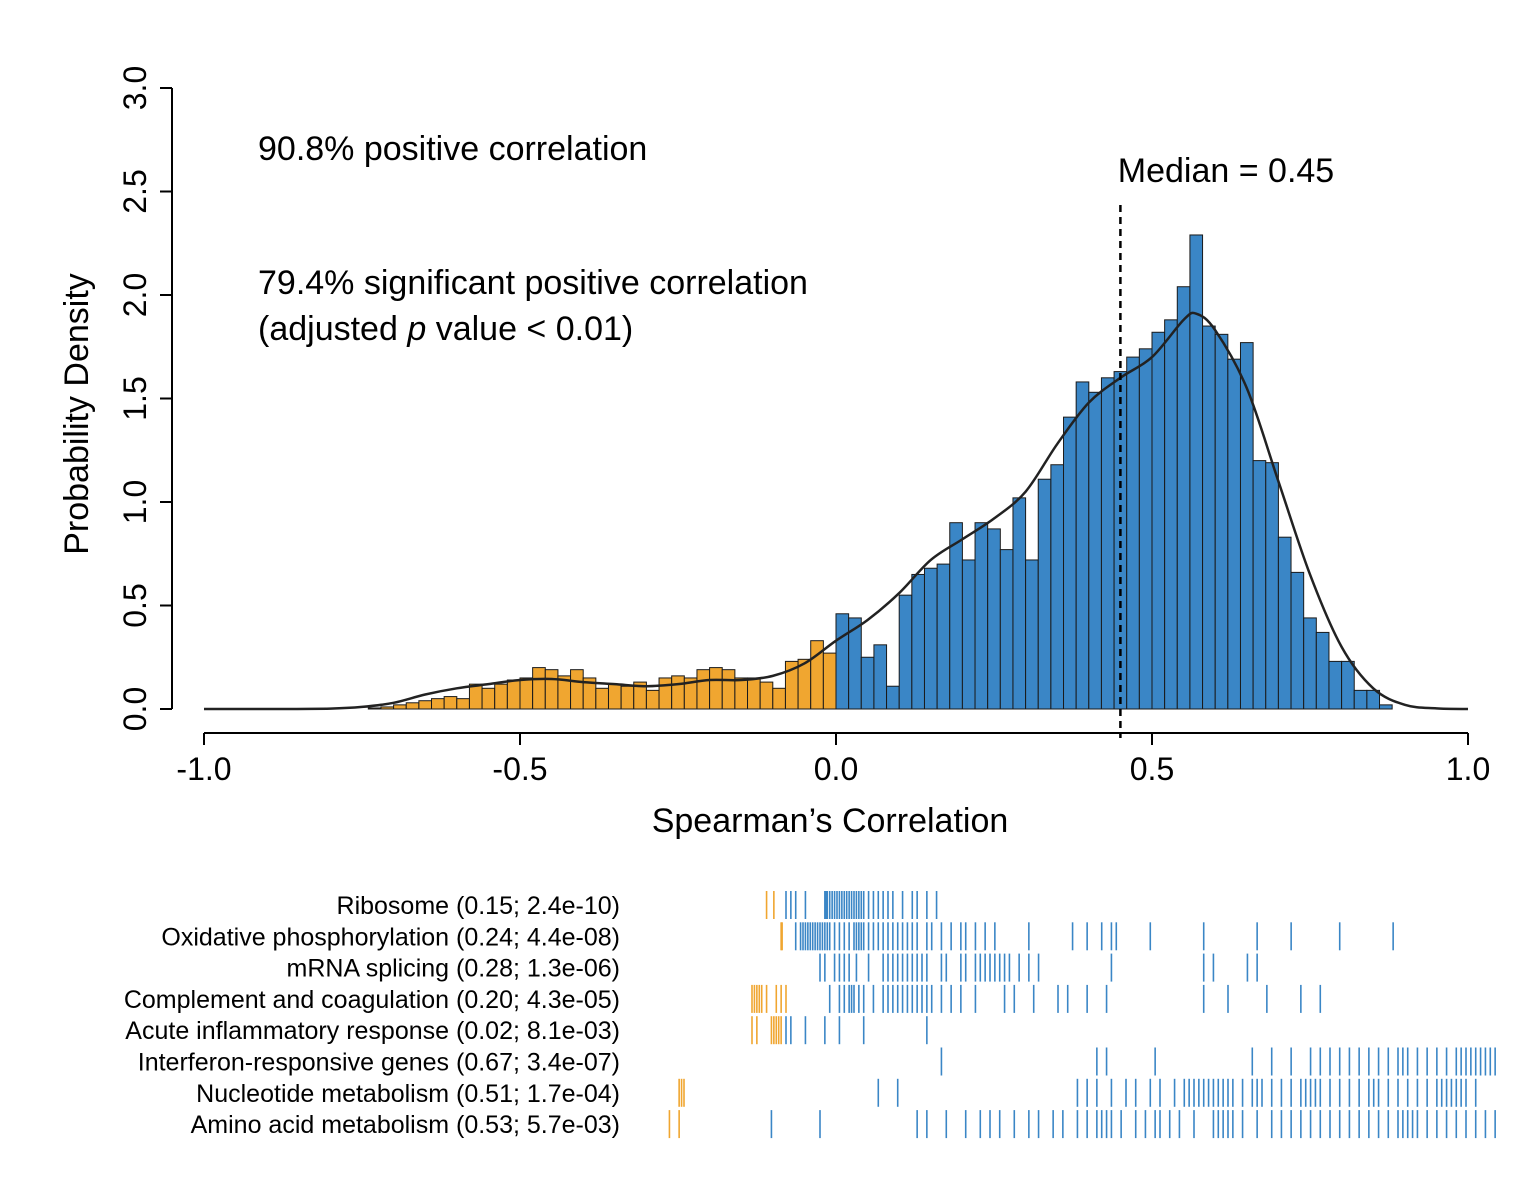 Image resolution: width=1534 pixels, height=1184 pixels. What do you see at coordinates (830, 821) in the screenshot?
I see `x-axis-title: Spearman’s Correlation` at bounding box center [830, 821].